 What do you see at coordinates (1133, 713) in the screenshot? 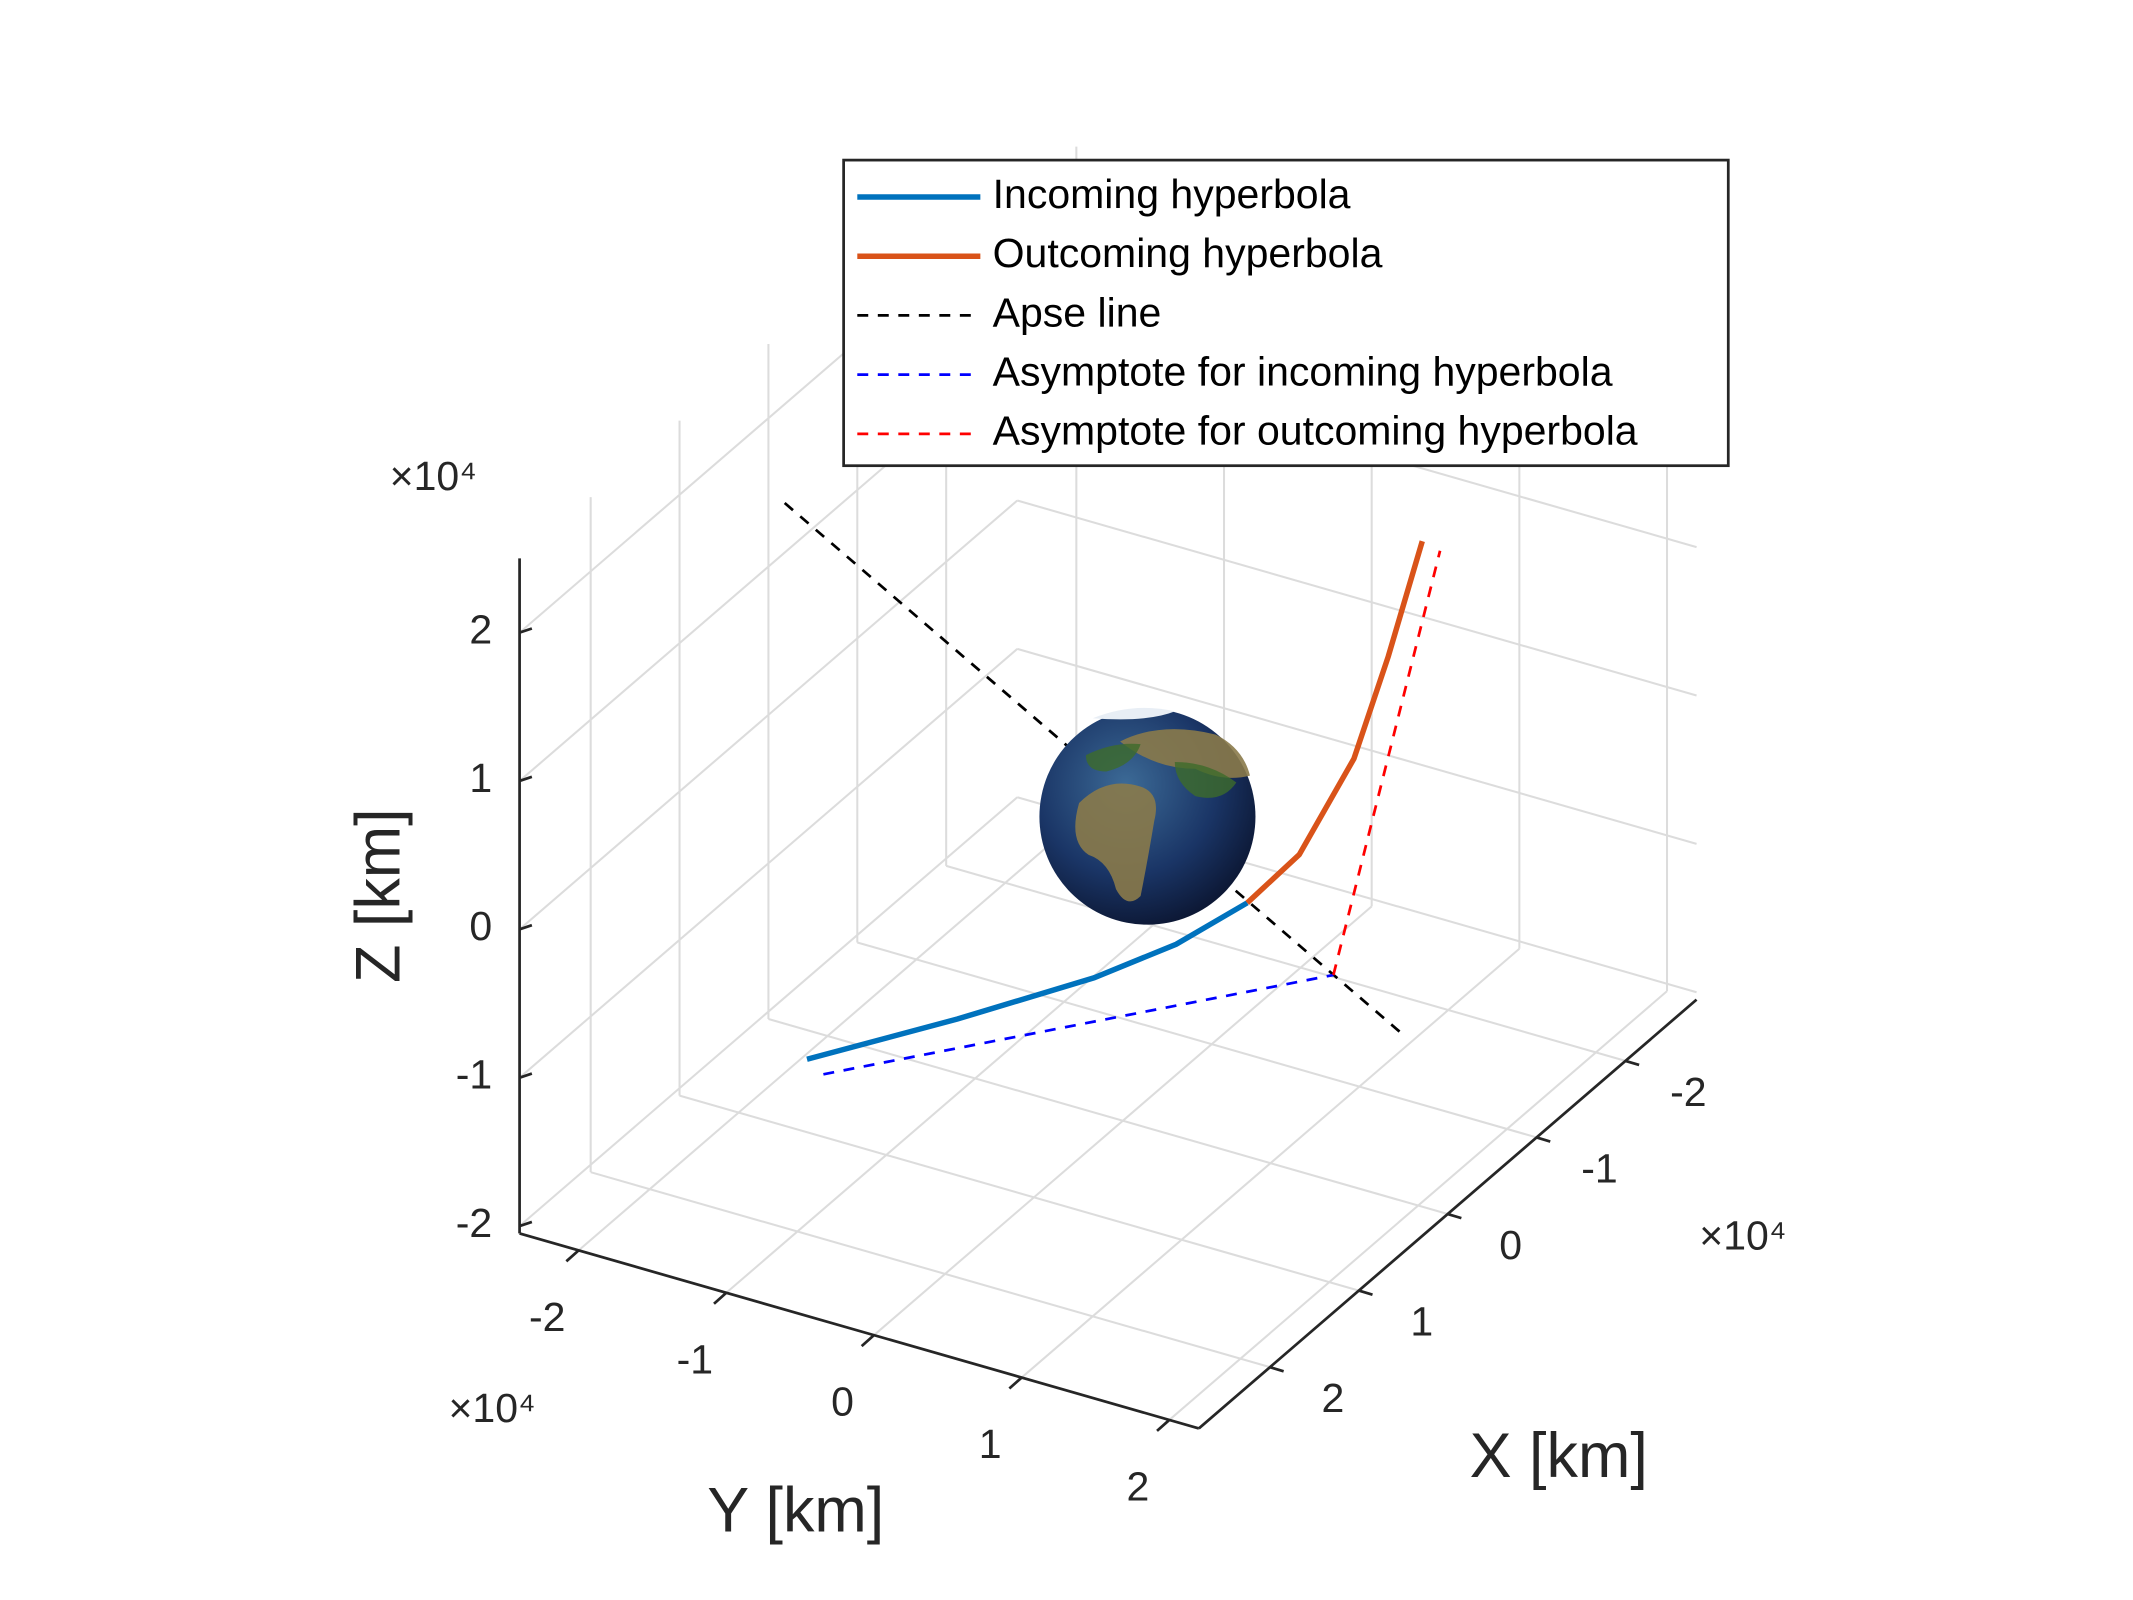
I see `earth-ice` at bounding box center [1133, 713].